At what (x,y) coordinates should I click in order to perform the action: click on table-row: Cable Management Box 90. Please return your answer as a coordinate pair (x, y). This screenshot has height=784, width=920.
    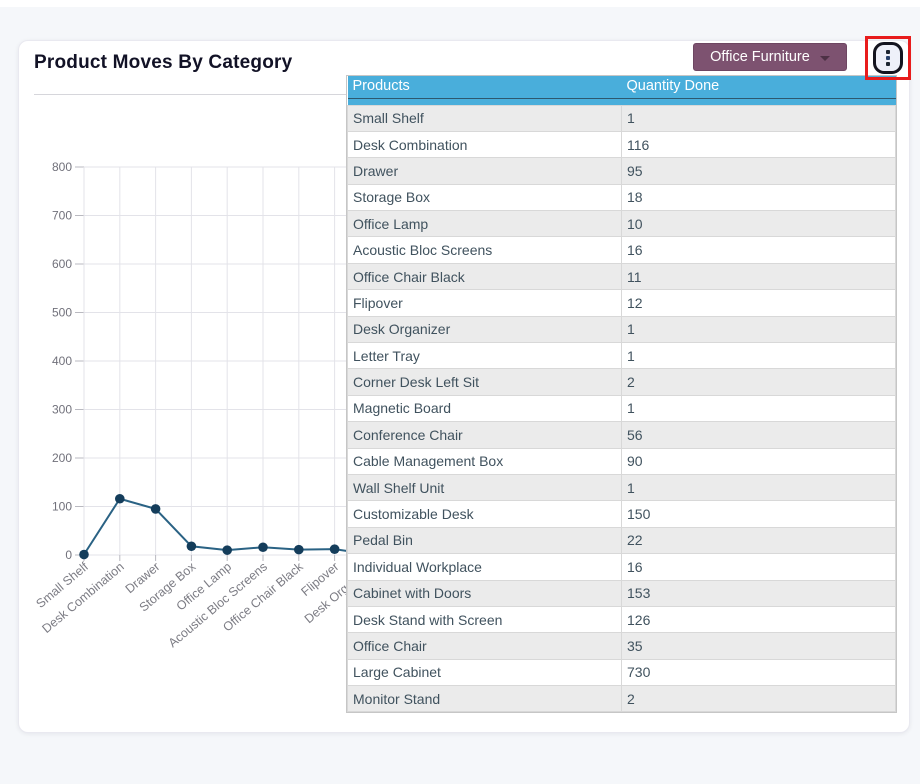
    Looking at the image, I should click on (621, 461).